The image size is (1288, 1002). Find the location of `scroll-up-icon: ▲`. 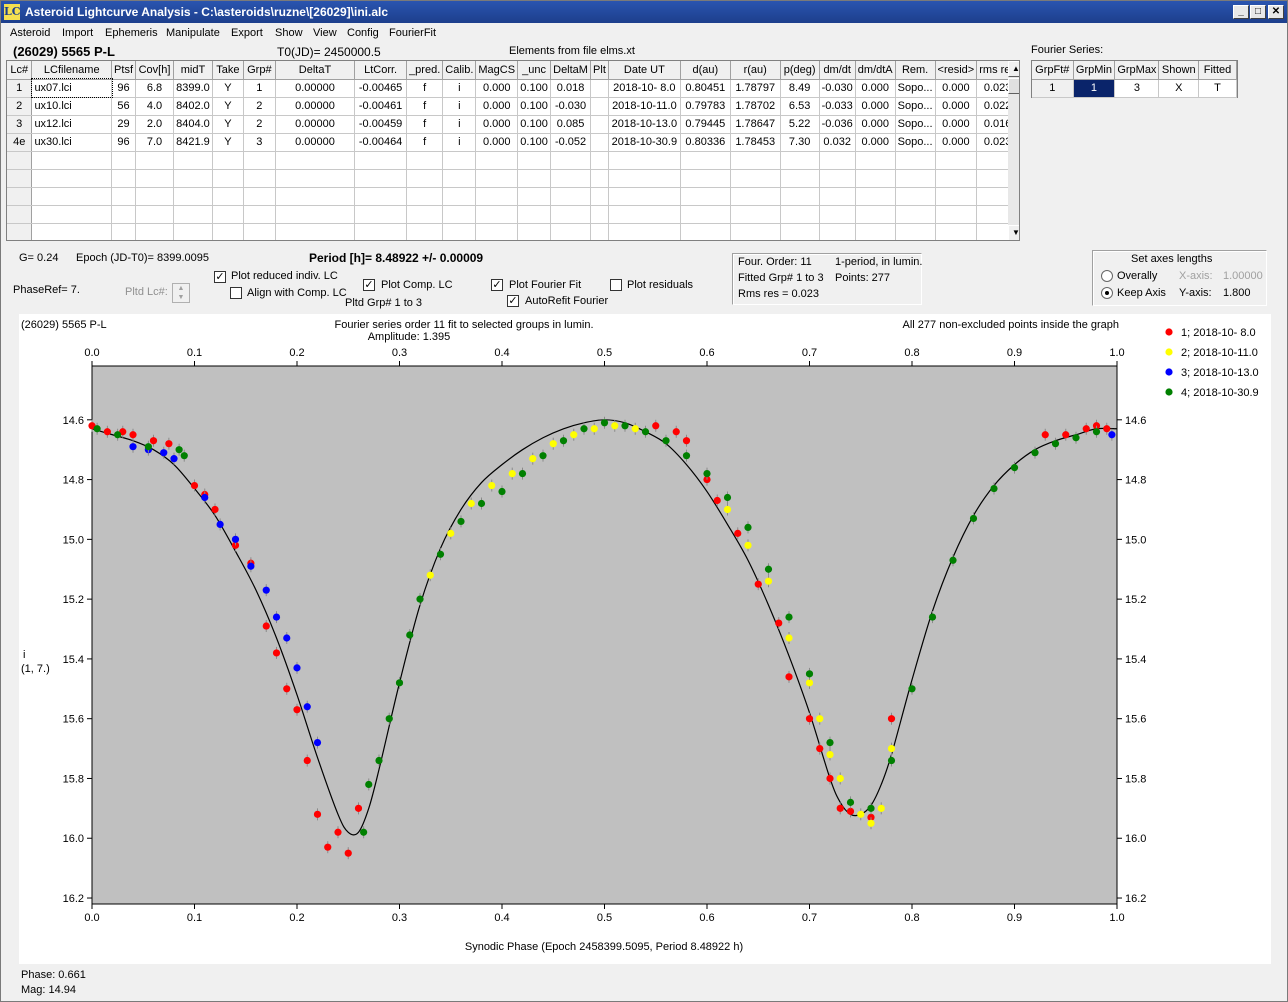

scroll-up-icon: ▲ is located at coordinates (1013, 69).